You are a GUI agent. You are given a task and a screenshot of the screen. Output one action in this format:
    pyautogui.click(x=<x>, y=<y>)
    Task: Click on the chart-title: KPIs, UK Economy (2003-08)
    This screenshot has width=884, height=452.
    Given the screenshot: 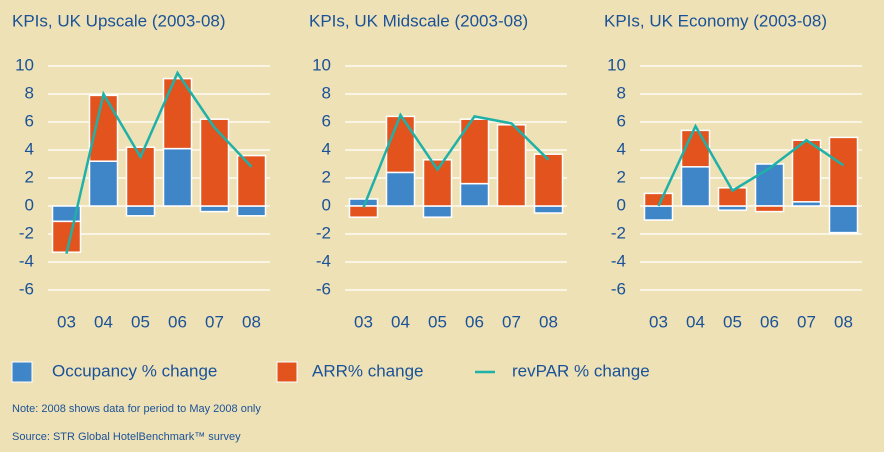 What is the action you would take?
    pyautogui.click(x=715, y=20)
    